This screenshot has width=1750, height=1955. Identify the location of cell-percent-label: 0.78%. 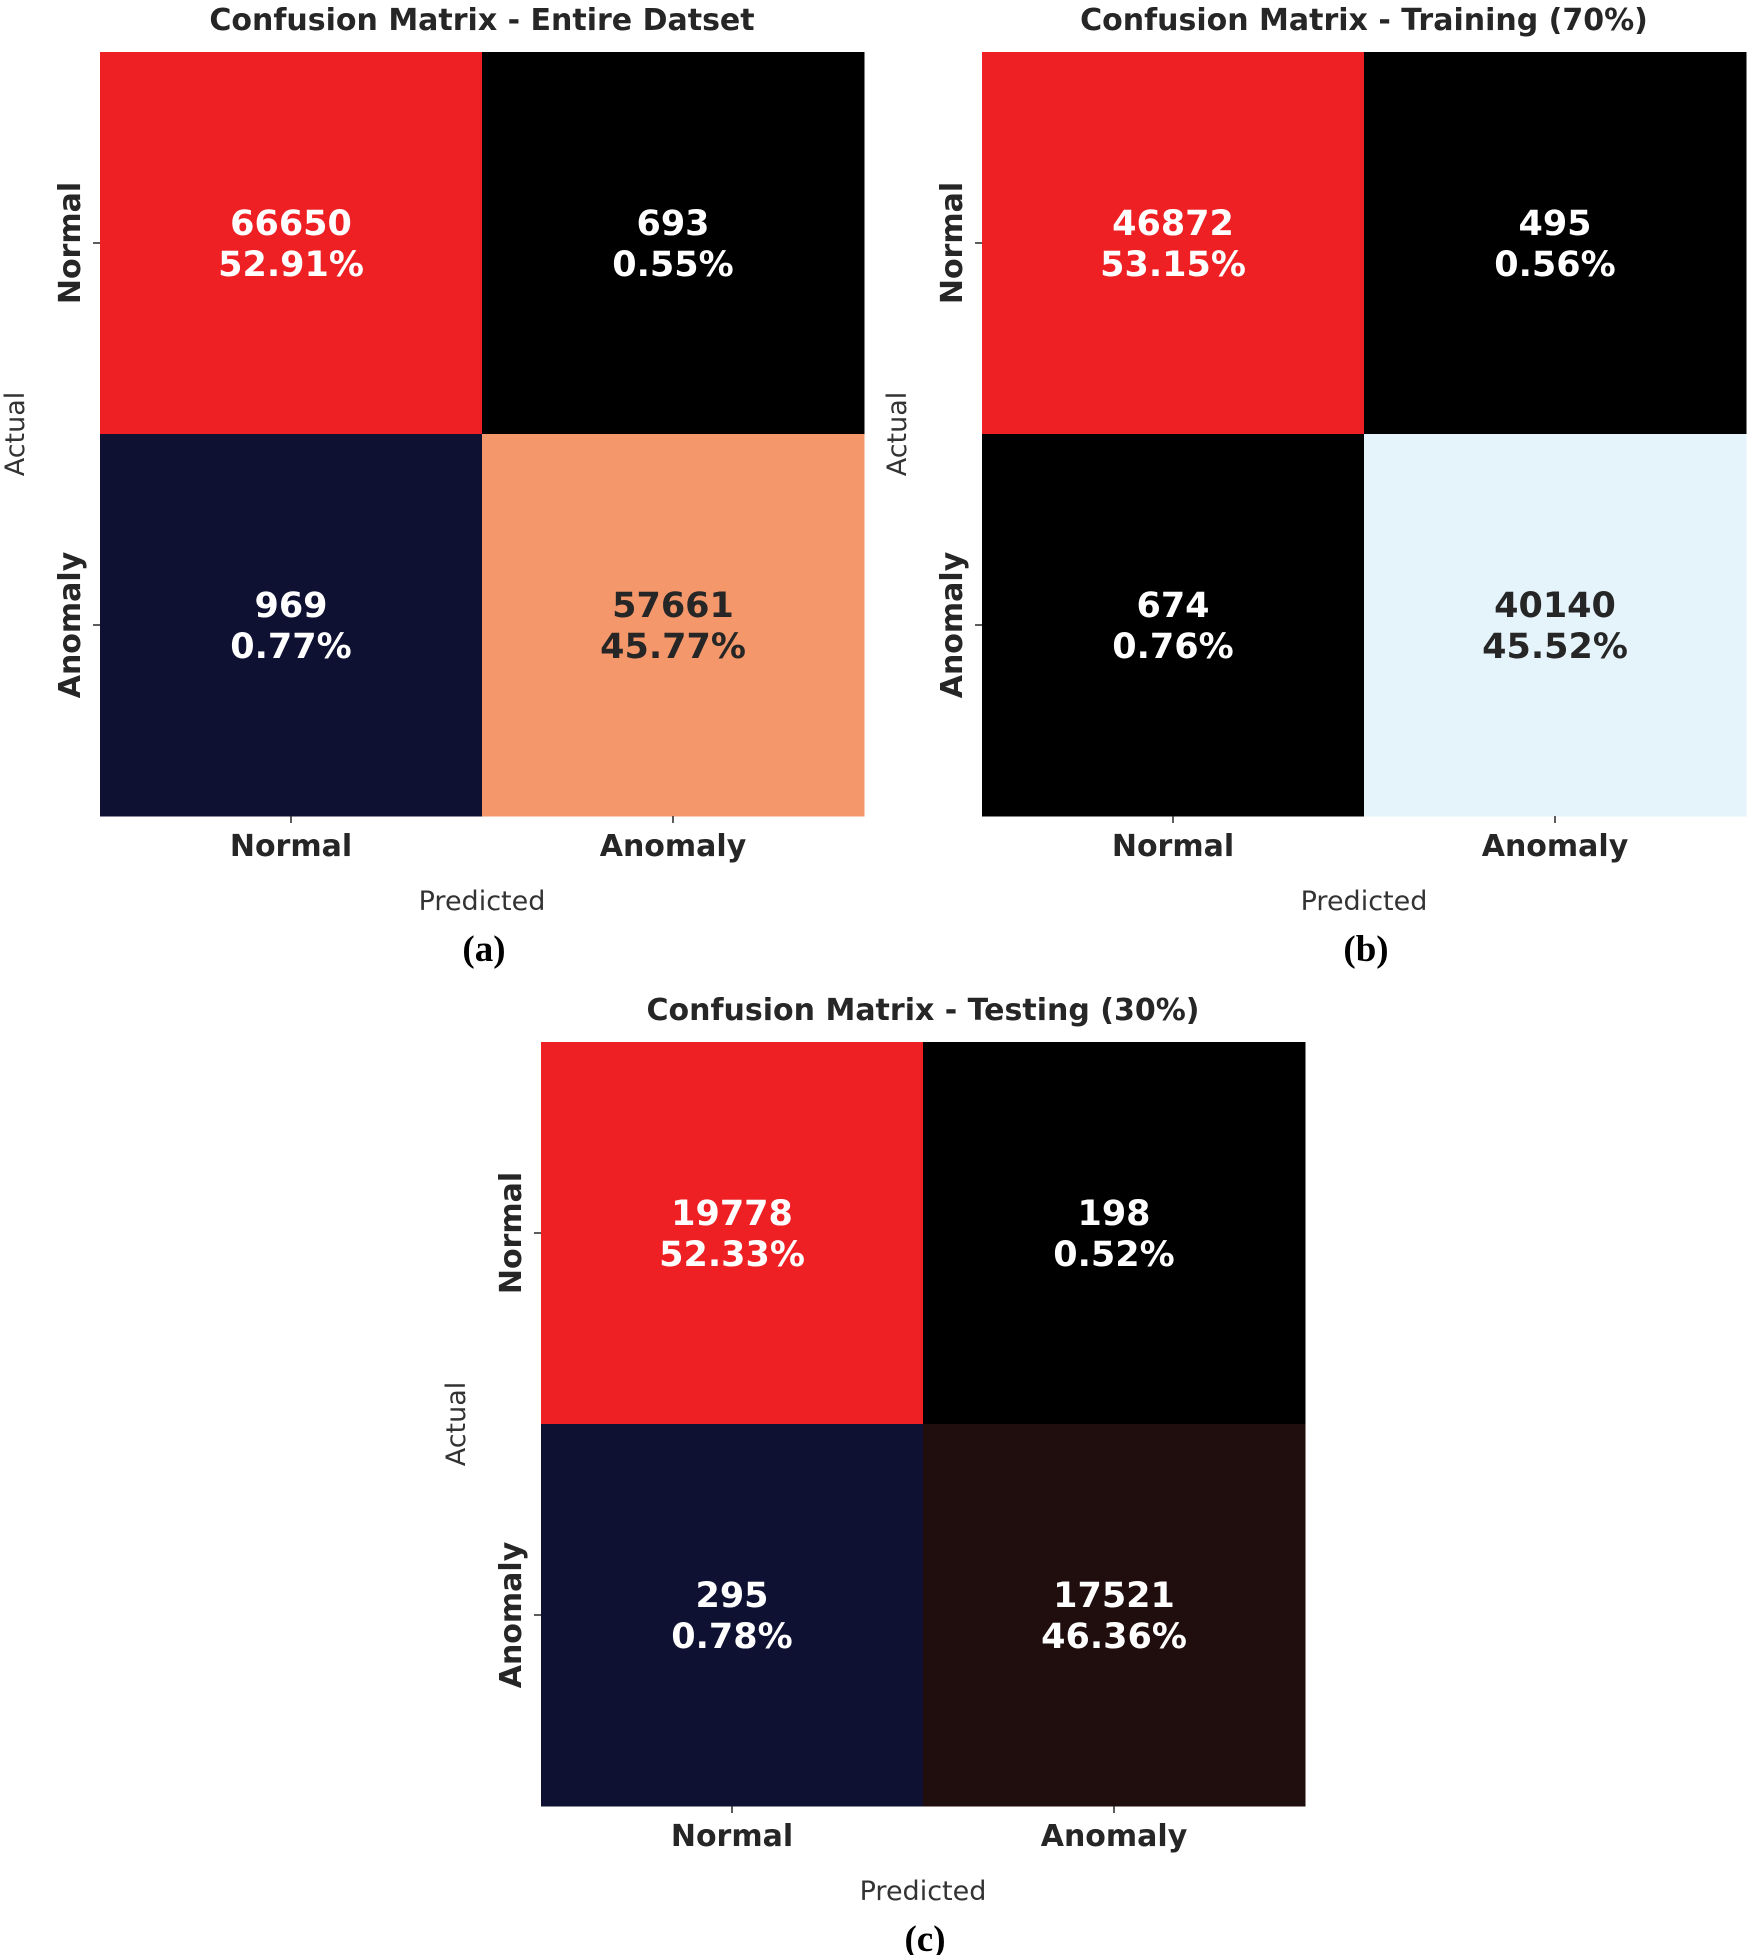
(731, 1637).